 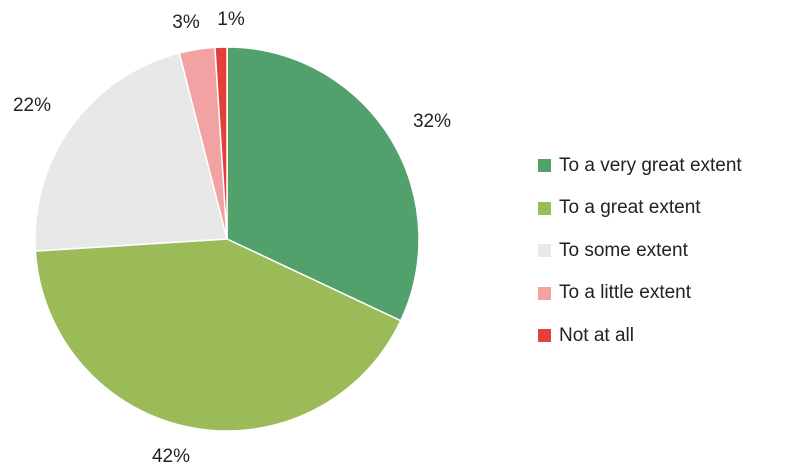 I want to click on legend-label-little-extent: To a little extent, so click(x=625, y=292).